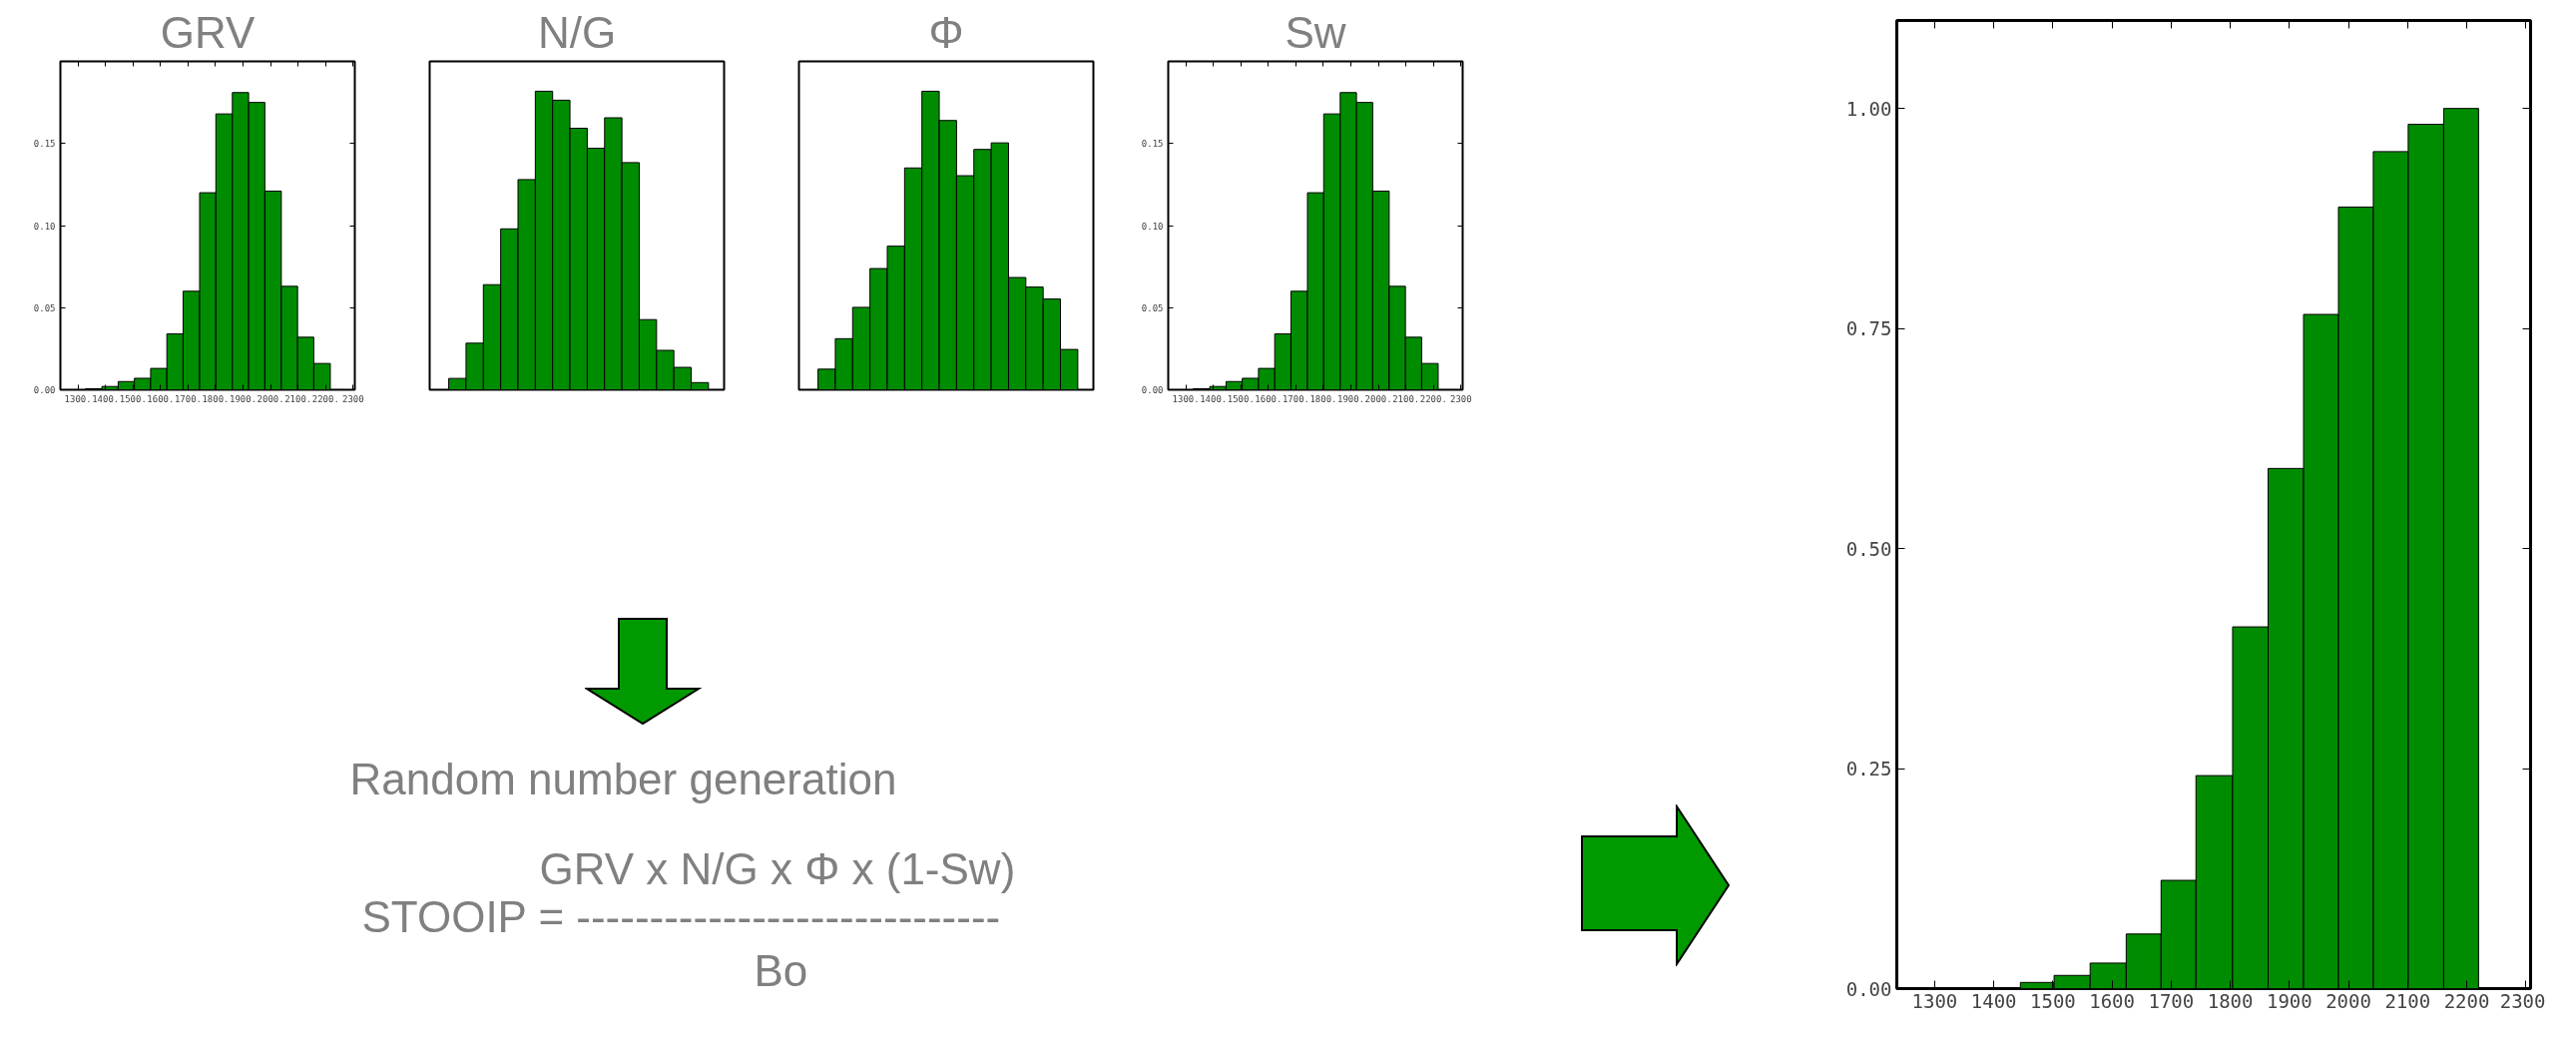 The width and height of the screenshot is (2576, 1040). What do you see at coordinates (2171, 1000) in the screenshot?
I see `x-tick-label: 1700` at bounding box center [2171, 1000].